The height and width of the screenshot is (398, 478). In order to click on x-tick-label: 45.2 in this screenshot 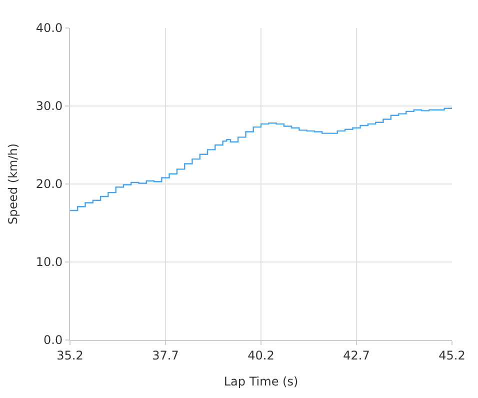, I will do `click(452, 355)`.